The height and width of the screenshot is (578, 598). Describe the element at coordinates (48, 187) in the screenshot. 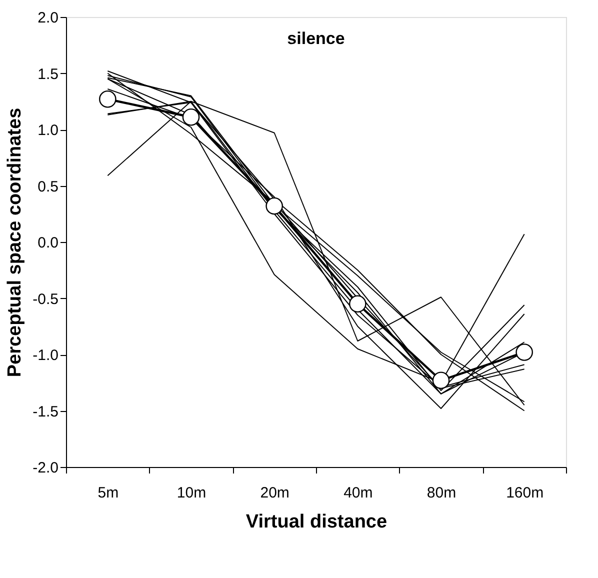

I see `y-tick-label: 0.5` at that location.